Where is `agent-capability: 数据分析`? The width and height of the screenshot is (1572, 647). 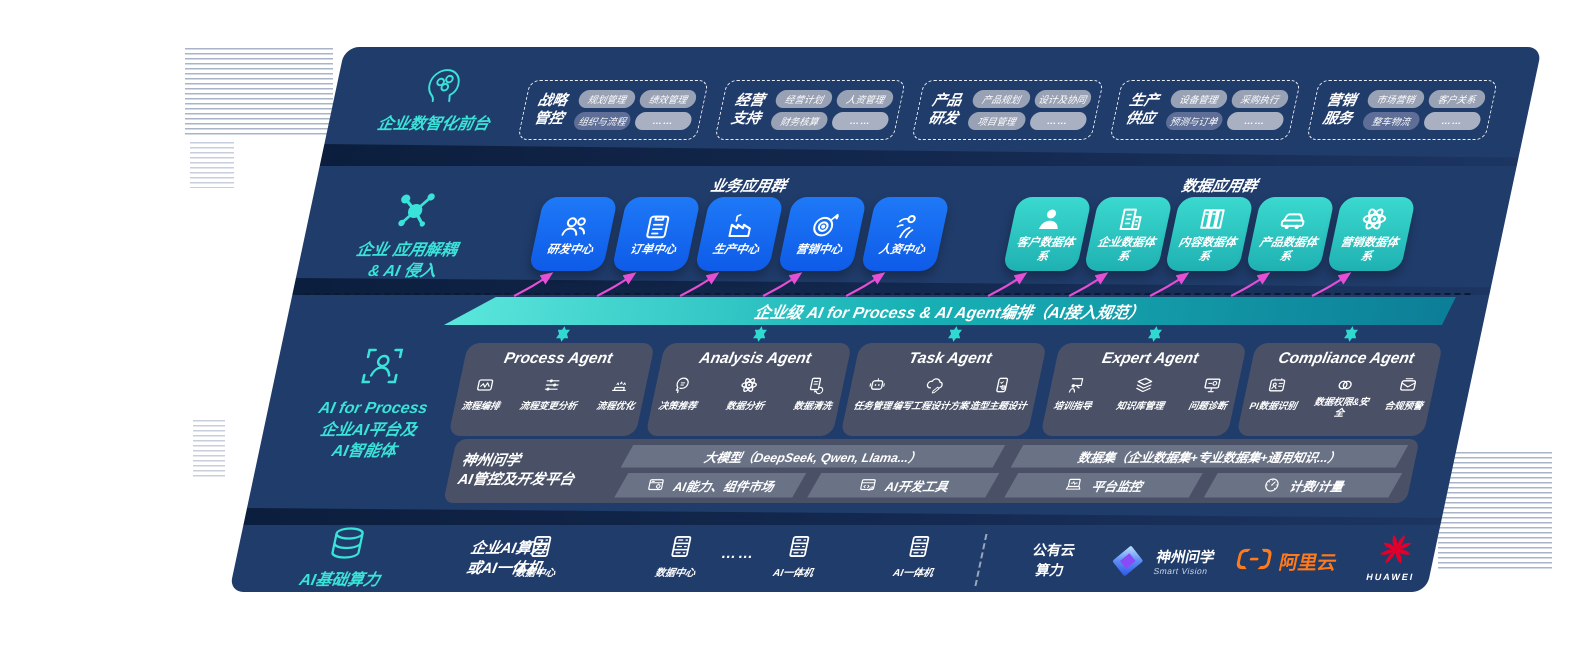 agent-capability: 数据分析 is located at coordinates (748, 393).